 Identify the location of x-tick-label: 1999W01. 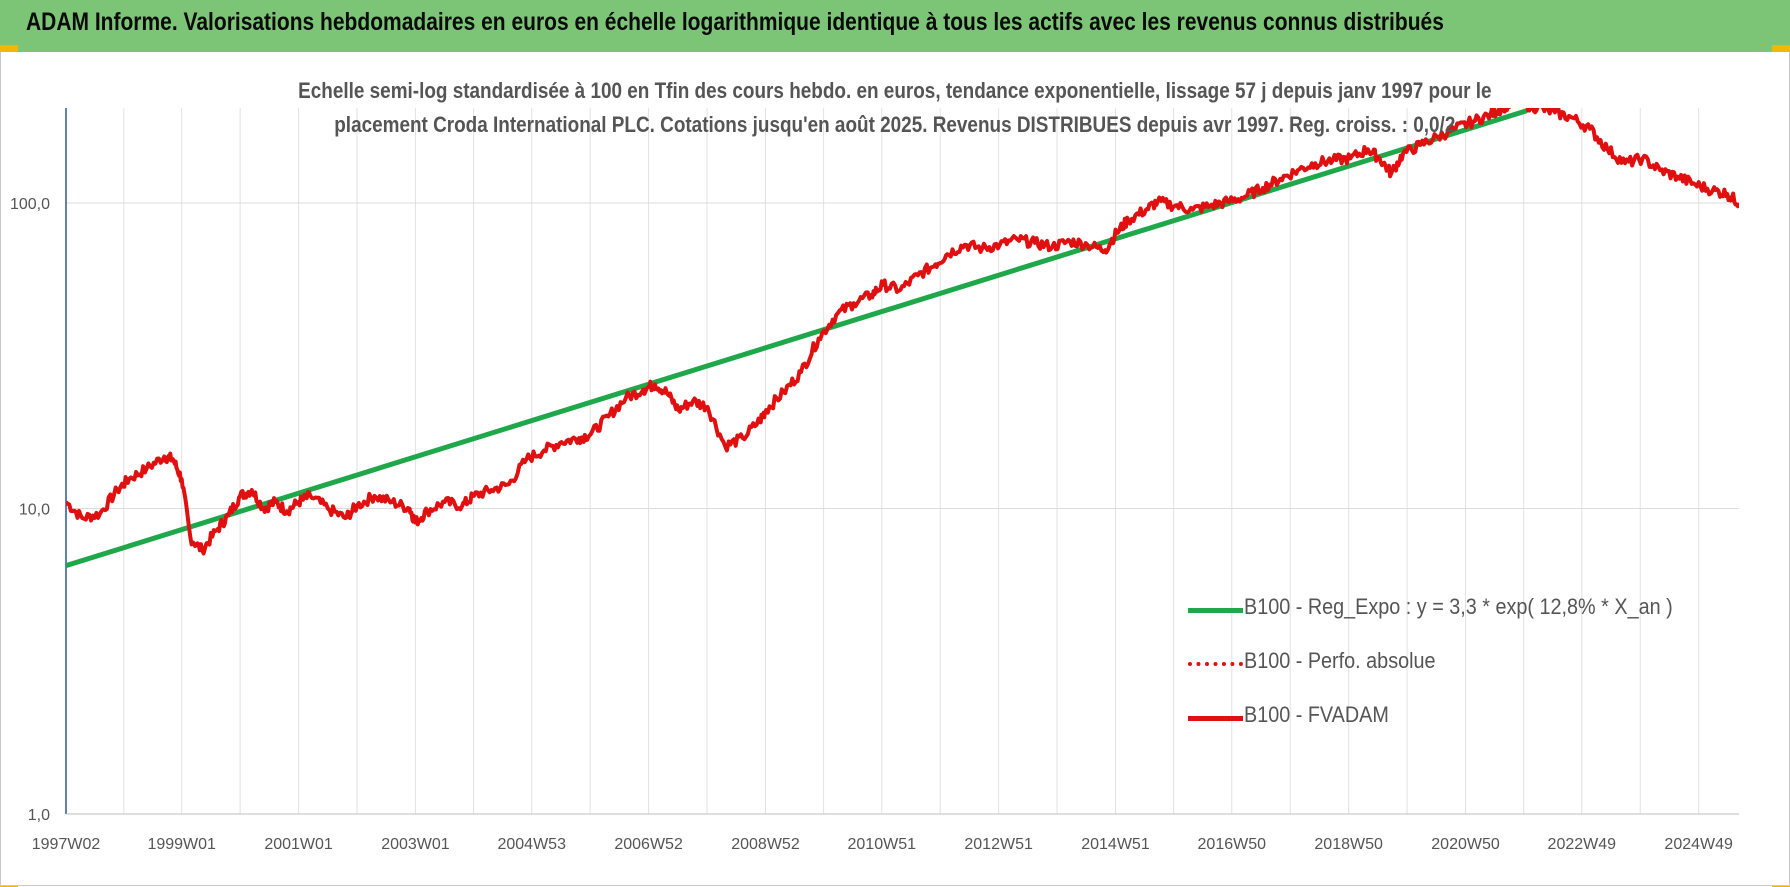
(181, 844).